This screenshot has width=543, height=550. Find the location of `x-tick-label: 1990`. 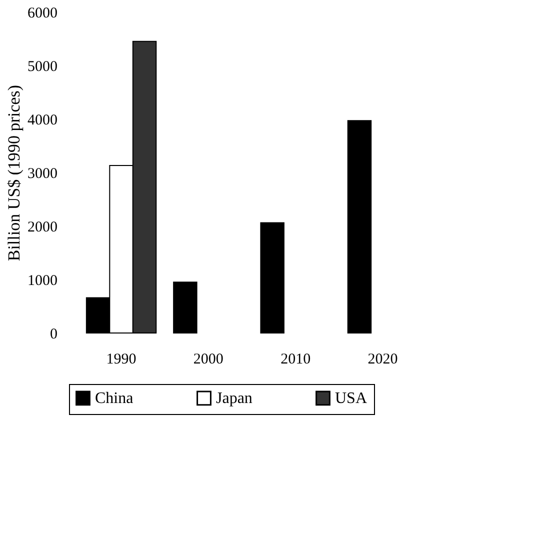

x-tick-label: 1990 is located at coordinates (121, 360).